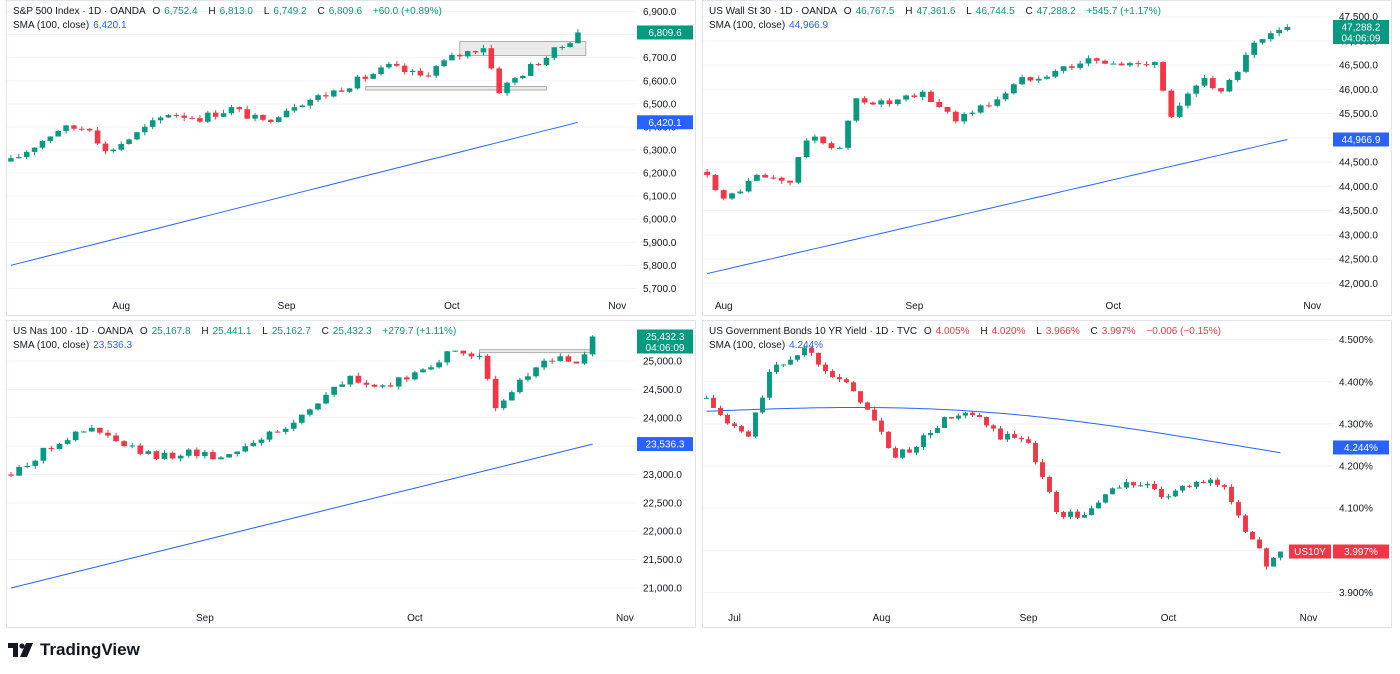 This screenshot has height=674, width=1400. What do you see at coordinates (660, 197) in the screenshot?
I see `y-tick-label: 6,100.0` at bounding box center [660, 197].